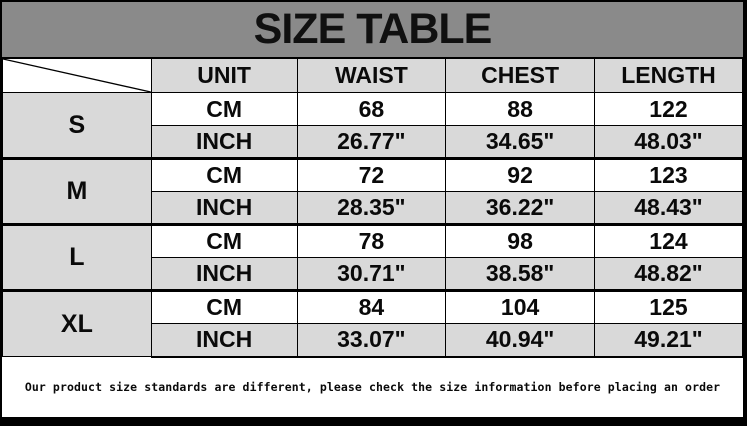 This screenshot has width=747, height=426. Describe the element at coordinates (77, 257) in the screenshot. I see `size-label-l: L` at that location.